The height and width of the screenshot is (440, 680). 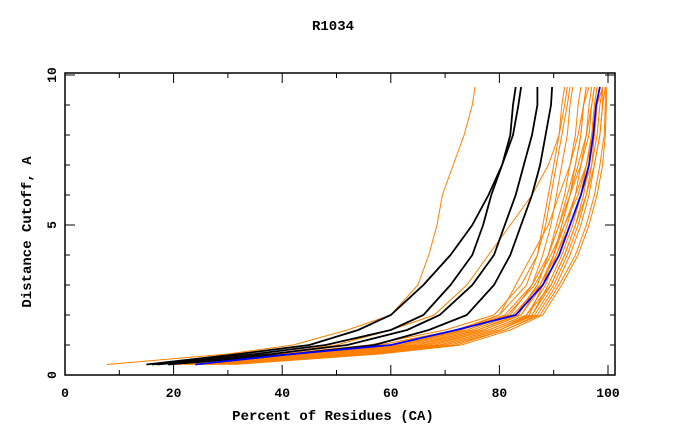 What do you see at coordinates (52, 375) in the screenshot?
I see `y-tick-label: 0` at bounding box center [52, 375].